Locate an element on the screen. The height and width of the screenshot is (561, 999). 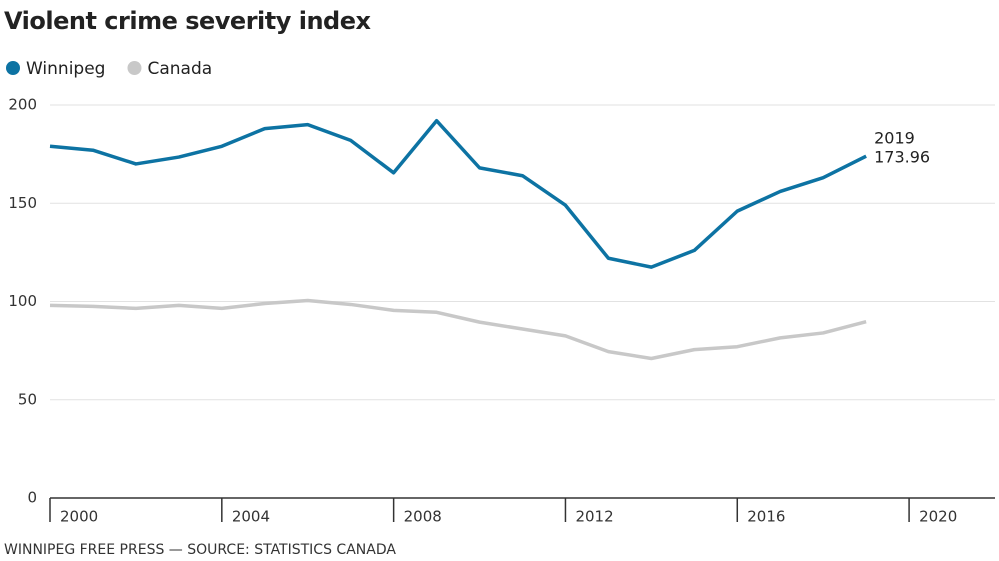
annotation-value: 173.96 is located at coordinates (902, 157).